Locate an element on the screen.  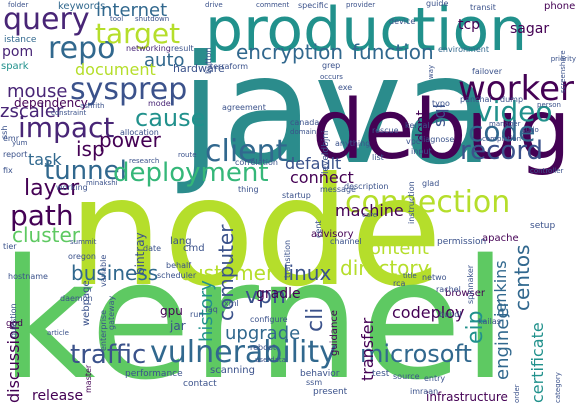
word-traffic: traffic is located at coordinates (108, 355).